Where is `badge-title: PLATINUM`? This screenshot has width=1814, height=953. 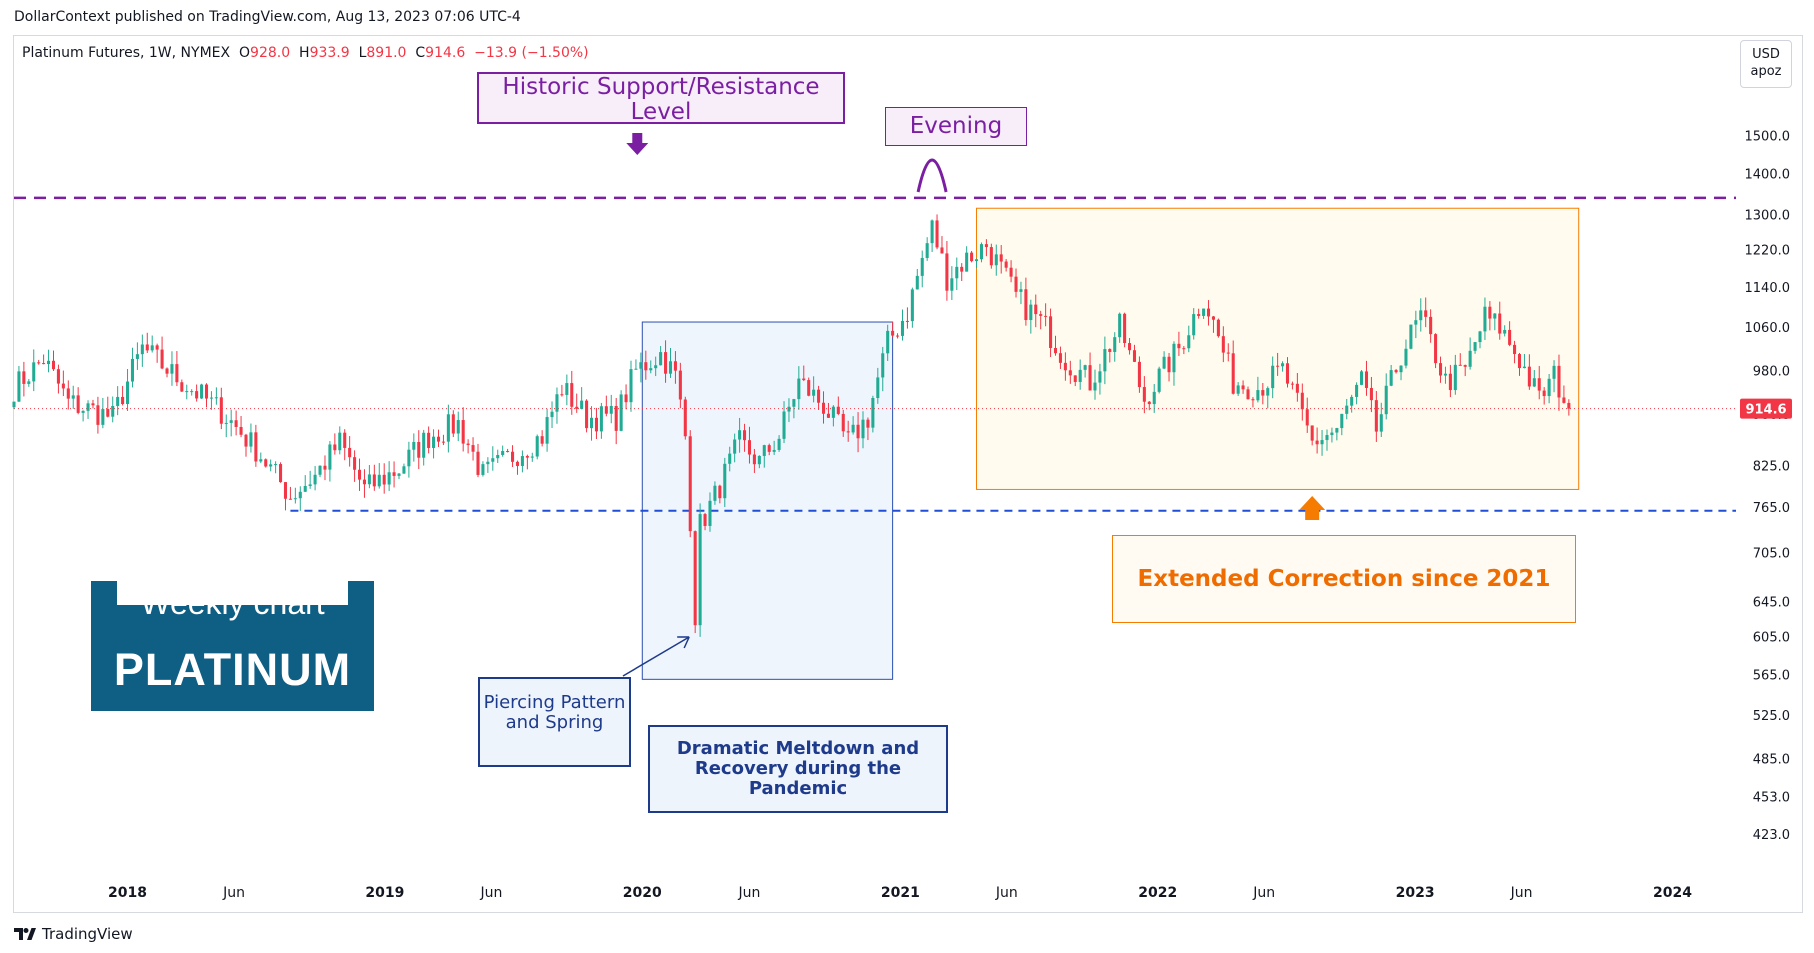 badge-title: PLATINUM is located at coordinates (232, 669).